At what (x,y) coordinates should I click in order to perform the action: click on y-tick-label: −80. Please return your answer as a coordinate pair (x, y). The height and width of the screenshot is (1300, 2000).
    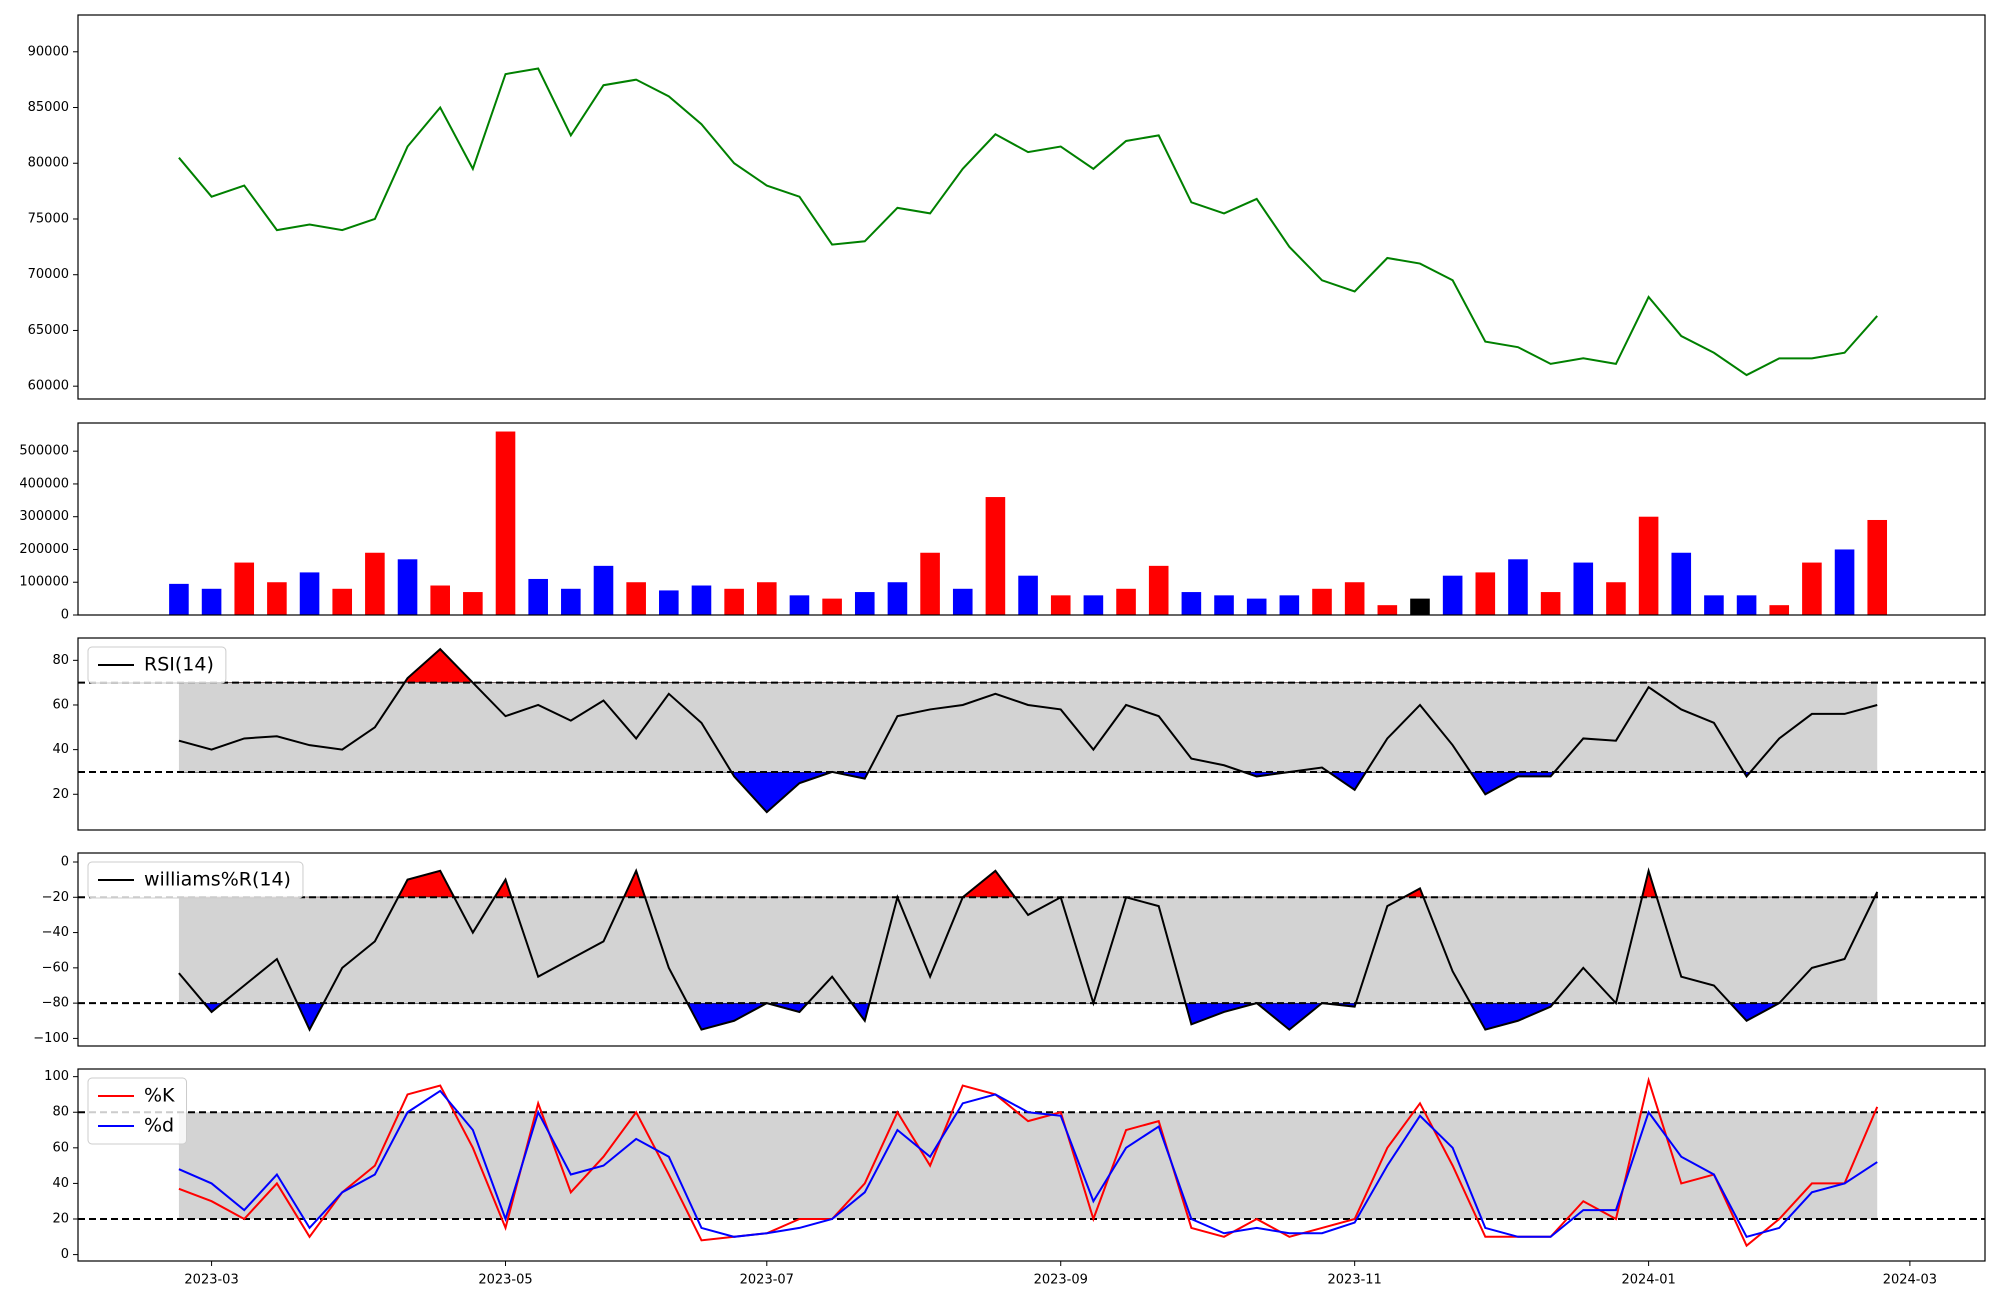
    Looking at the image, I should click on (55, 1003).